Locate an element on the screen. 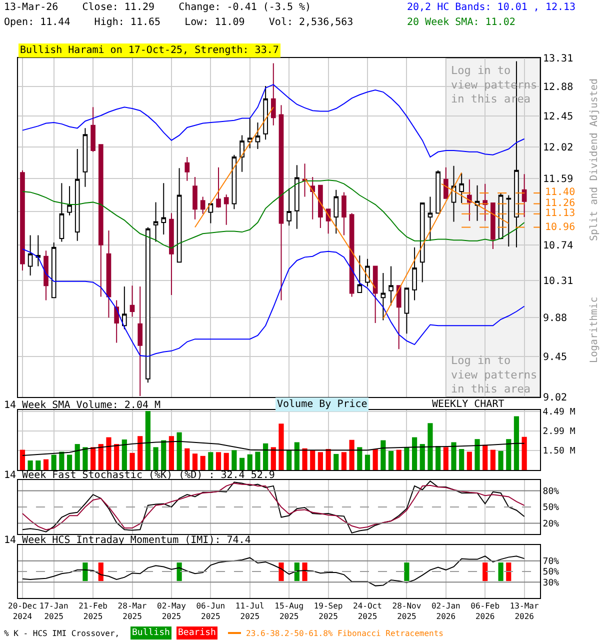  y-tick-label: 50% is located at coordinates (551, 508).